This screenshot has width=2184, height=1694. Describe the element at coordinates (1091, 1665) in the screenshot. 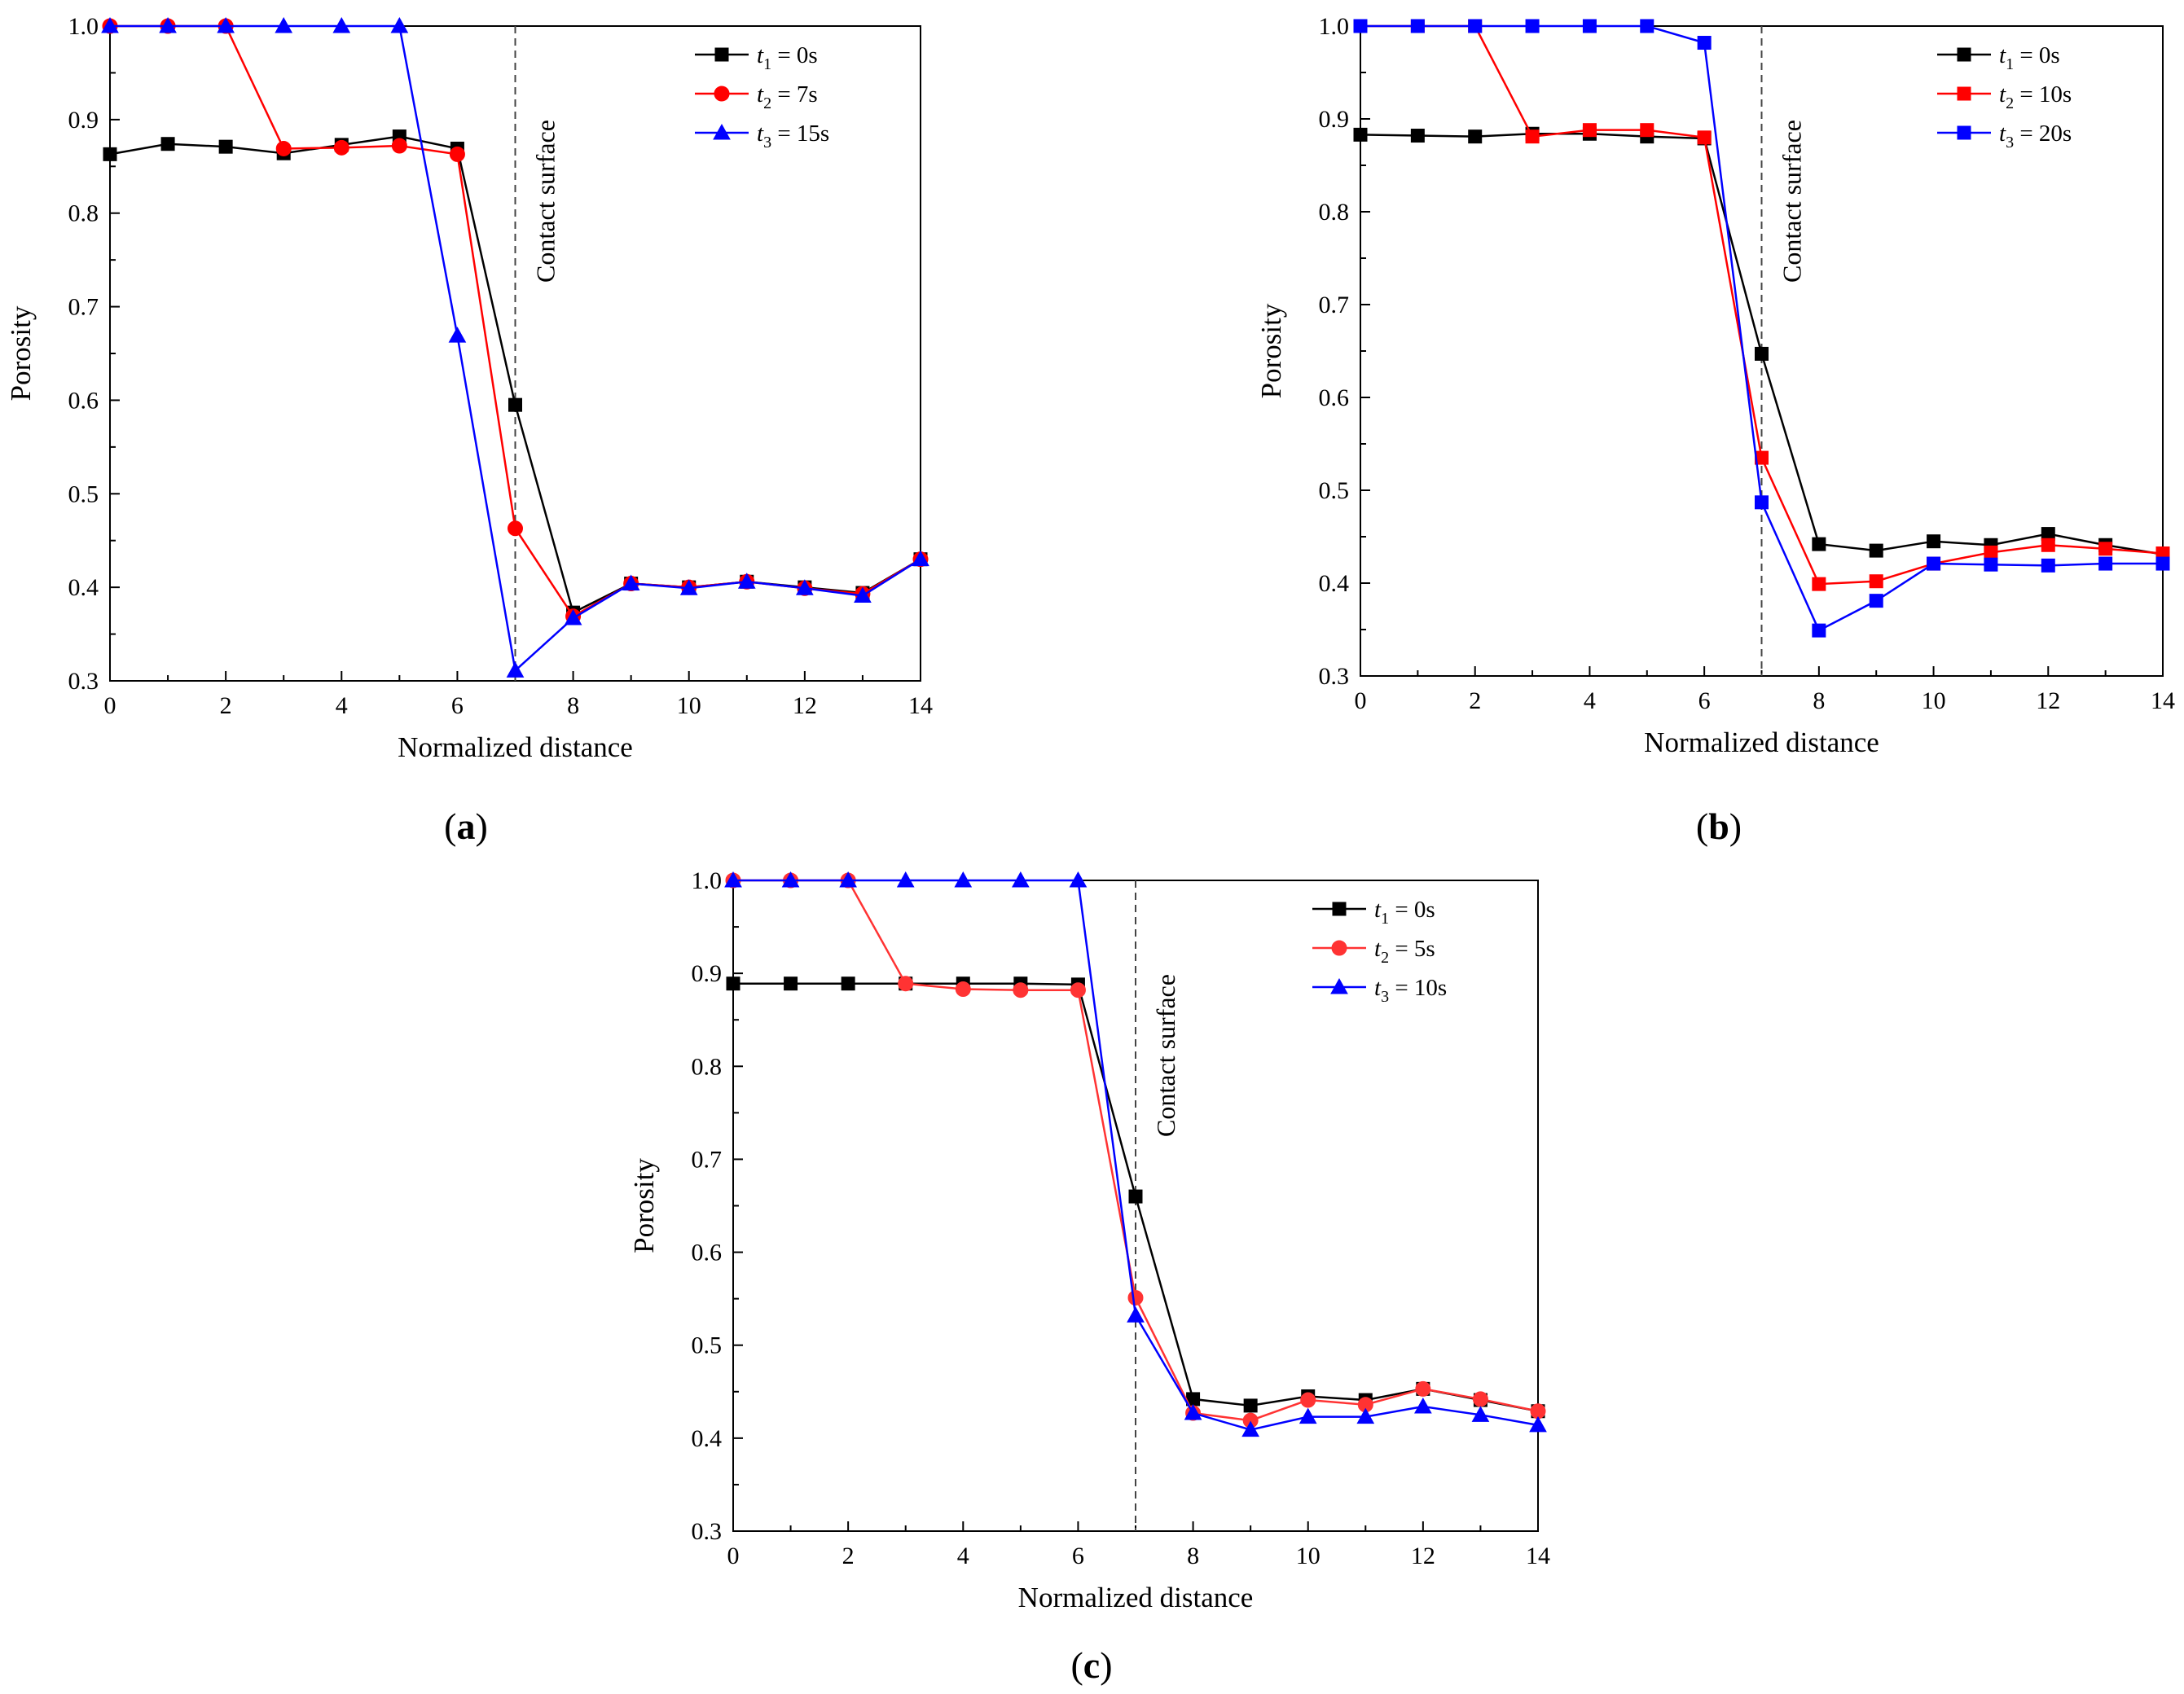

I see `panel-label: (c)` at that location.